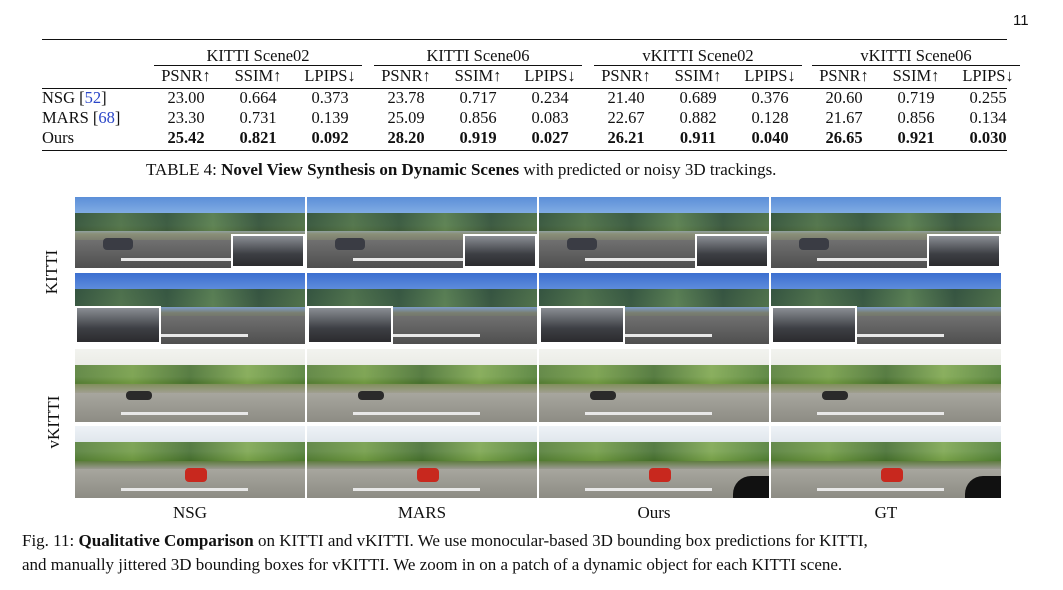 The image size is (1063, 590). What do you see at coordinates (189, 512) in the screenshot?
I see `column-label-nsg: NSG` at bounding box center [189, 512].